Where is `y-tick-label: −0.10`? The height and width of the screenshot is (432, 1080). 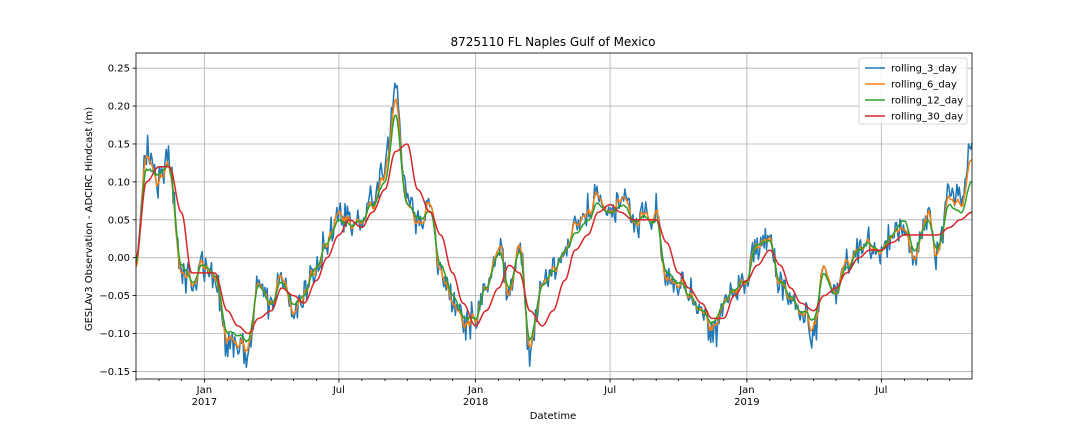
y-tick-label: −0.10 is located at coordinates (114, 334).